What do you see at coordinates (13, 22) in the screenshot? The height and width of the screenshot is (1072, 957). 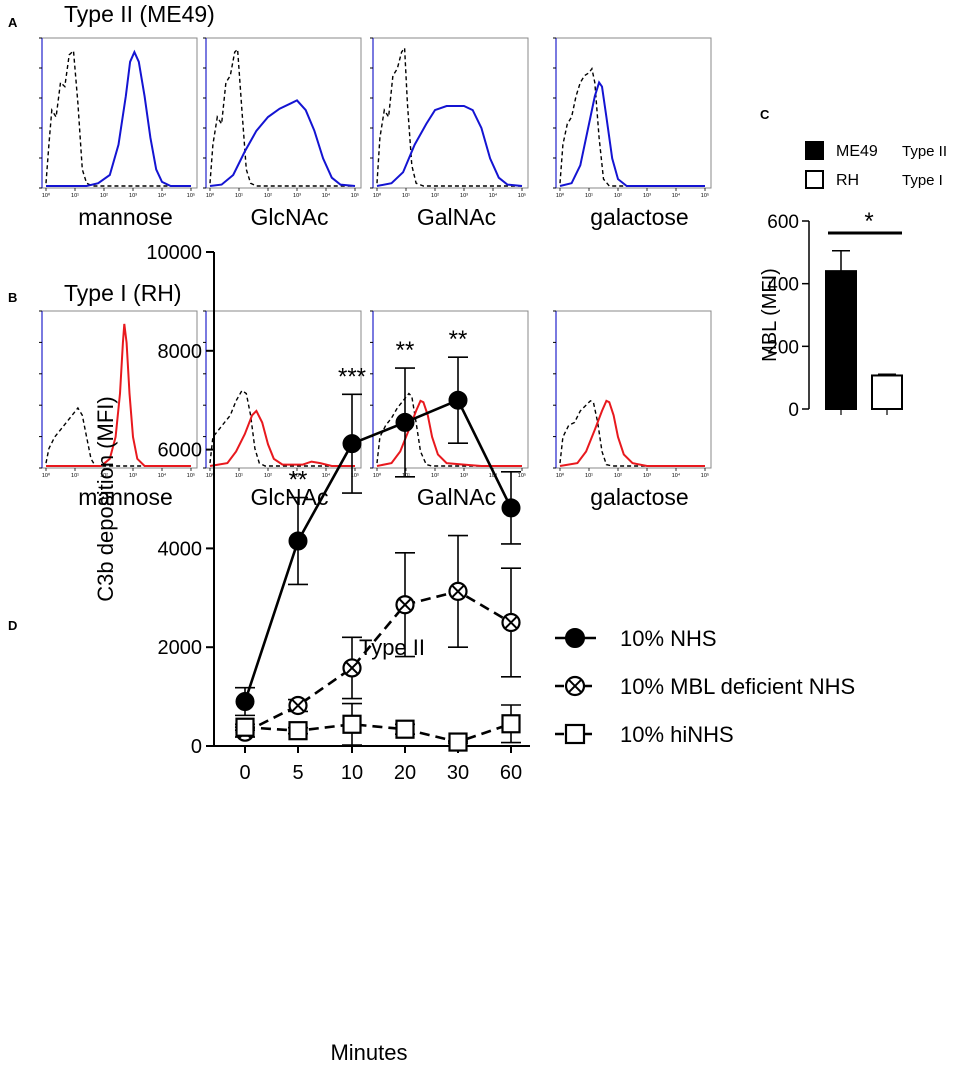 I see `panel-a-letter: A` at bounding box center [13, 22].